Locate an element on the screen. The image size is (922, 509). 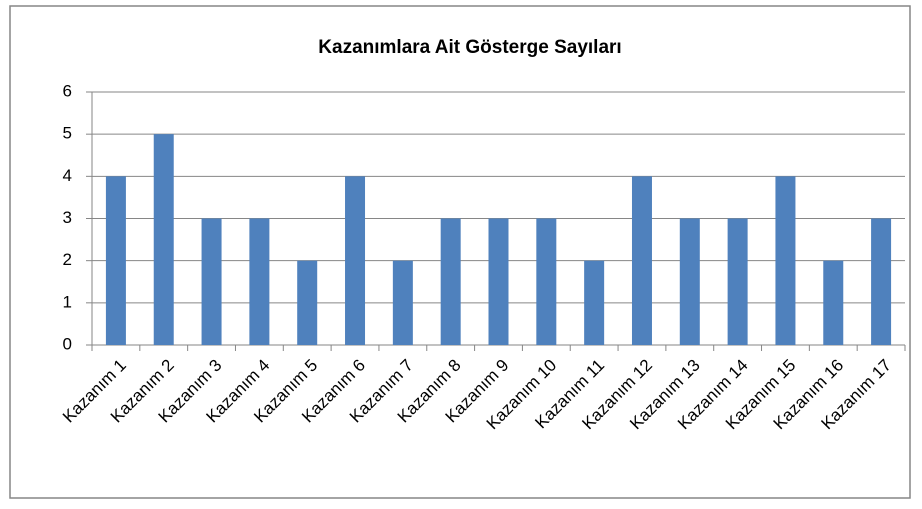
y-tick-label: 2 is located at coordinates (67, 259).